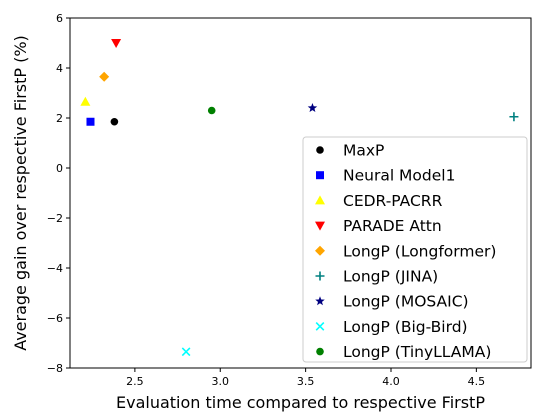  What do you see at coordinates (393, 201) in the screenshot?
I see `legend-label: CEDR-PACRR` at bounding box center [393, 201].